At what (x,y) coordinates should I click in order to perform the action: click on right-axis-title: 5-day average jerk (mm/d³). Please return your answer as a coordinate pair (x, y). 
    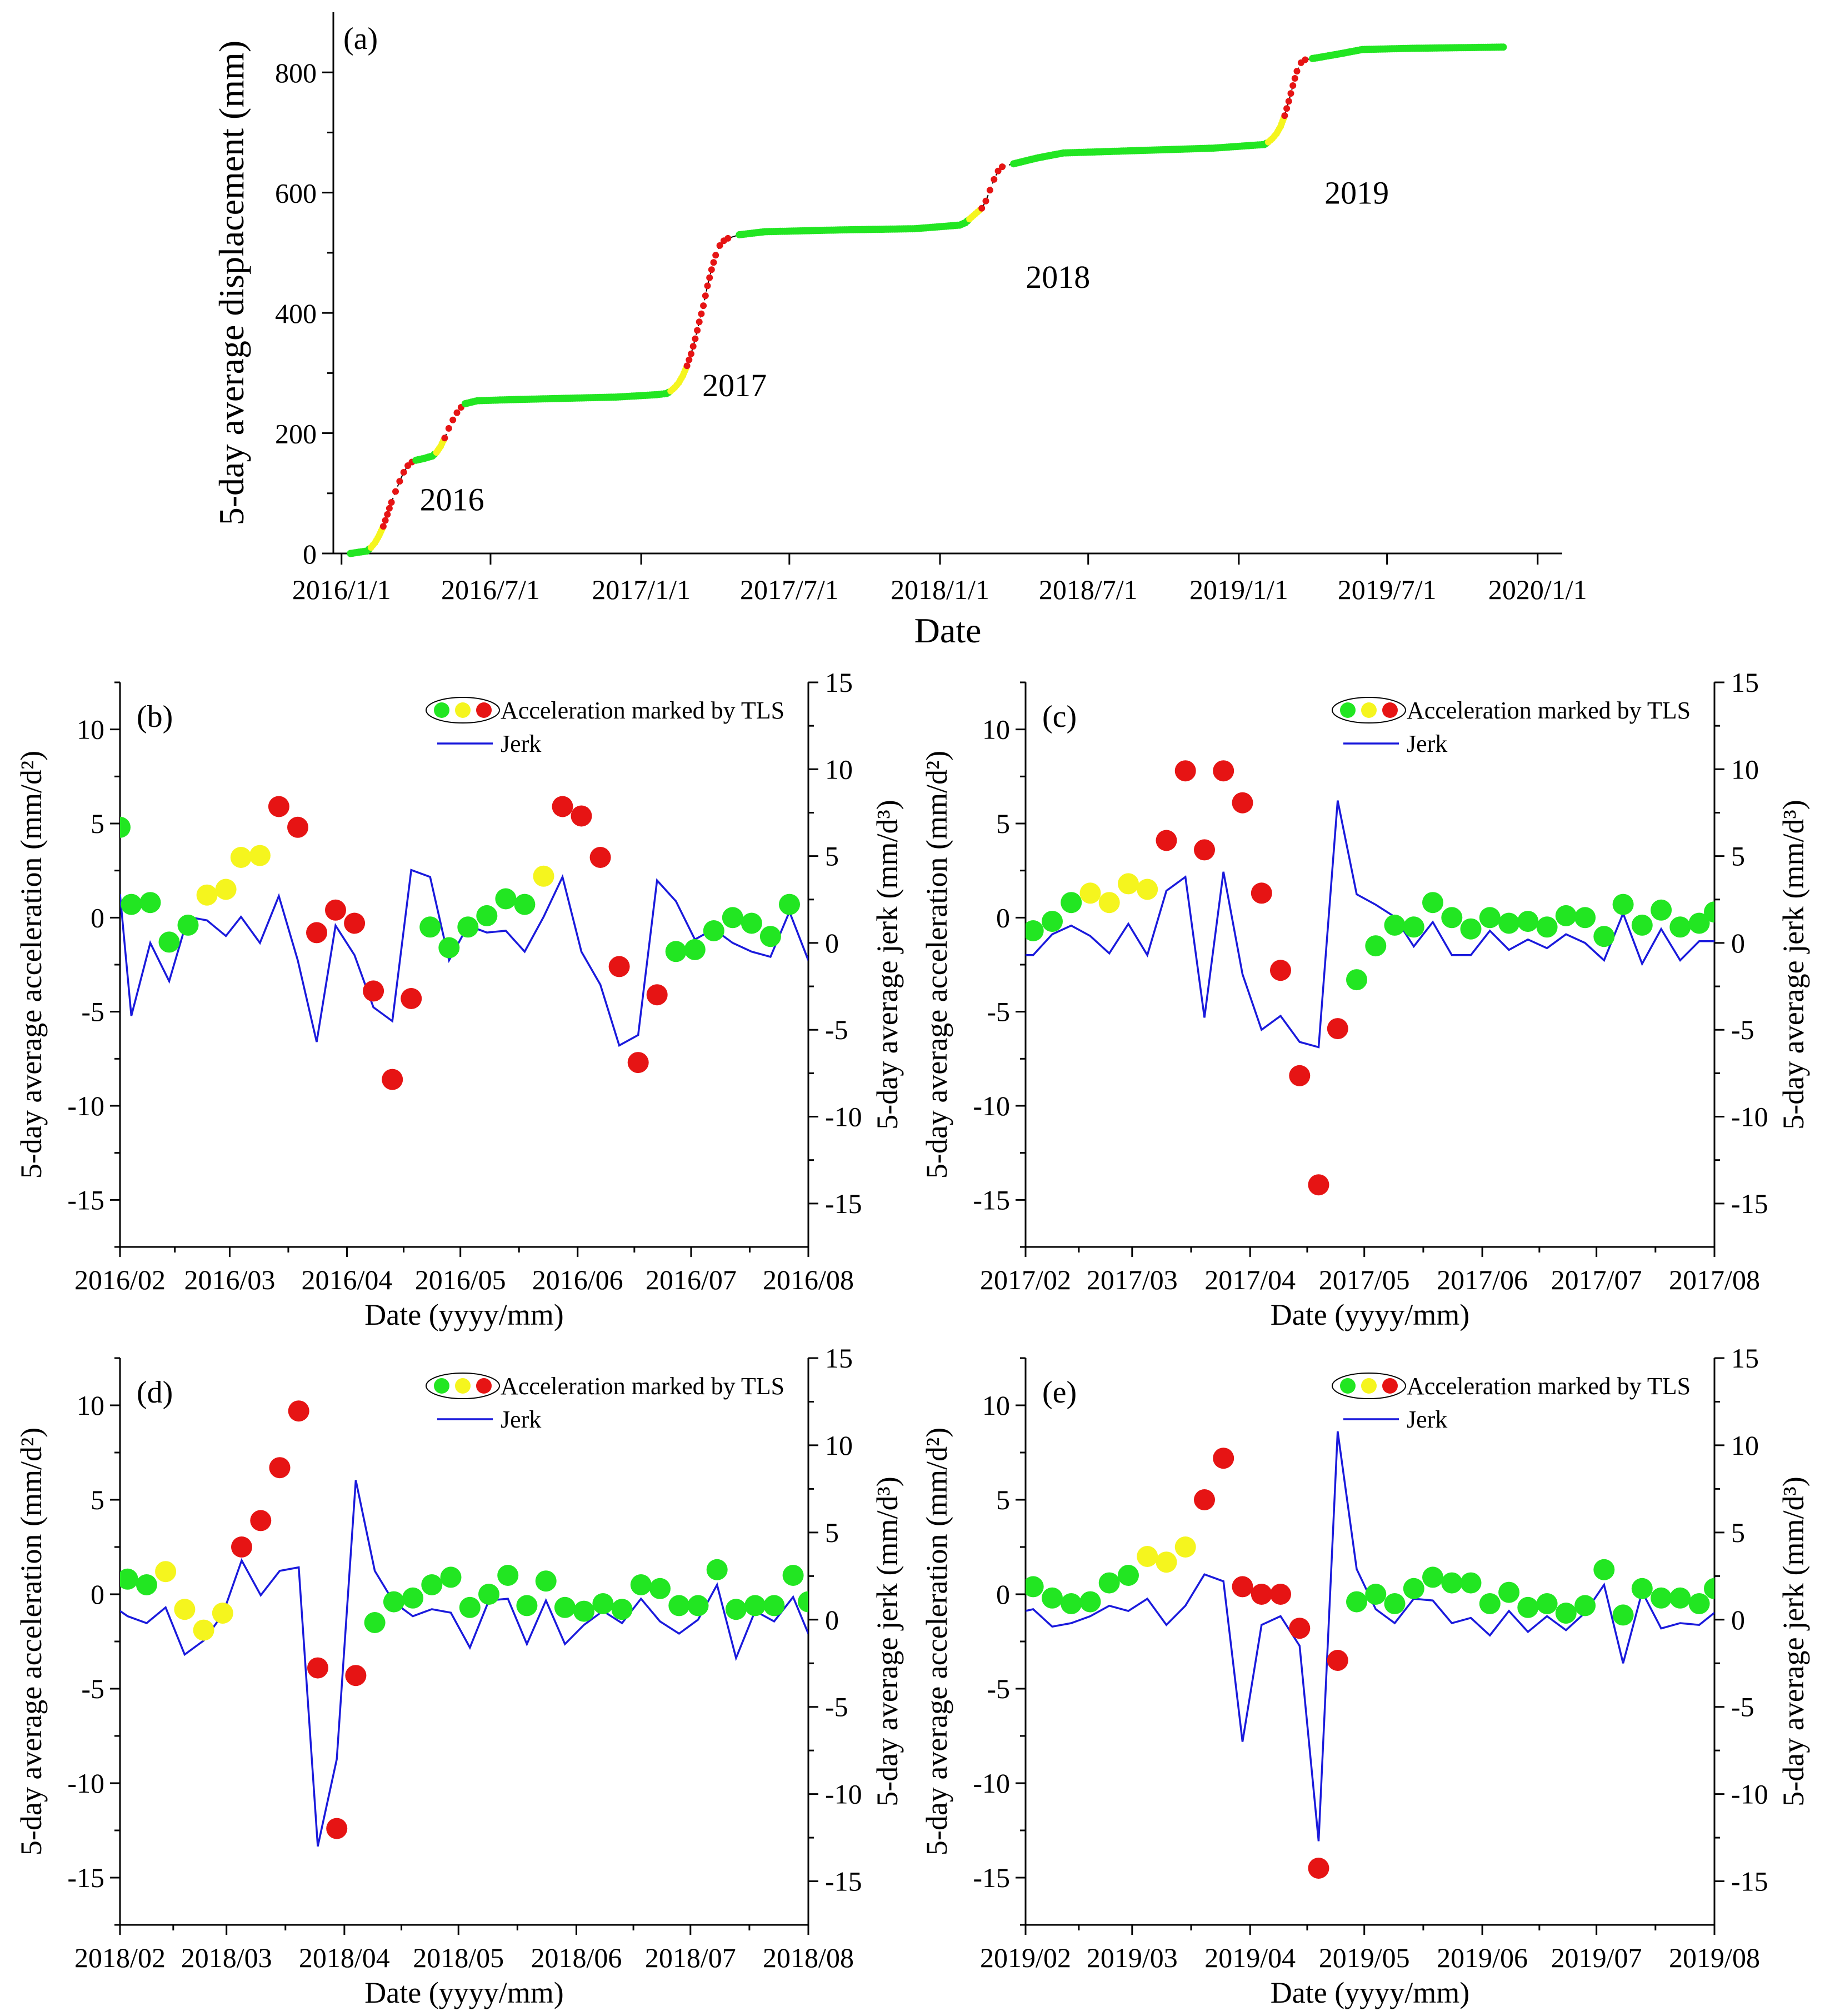
    Looking at the image, I should click on (1794, 964).